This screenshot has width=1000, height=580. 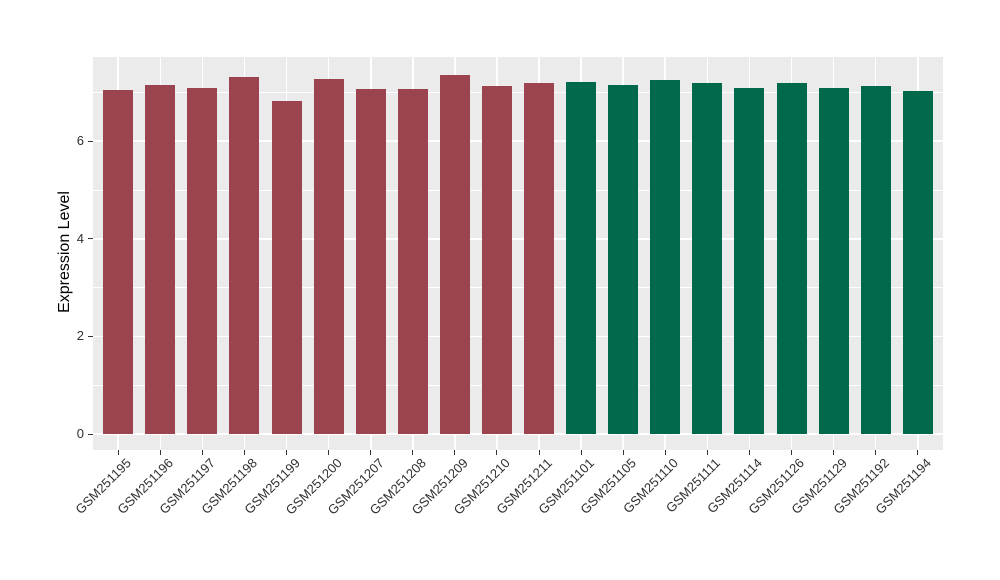 I want to click on bar-GSM251207, so click(x=370, y=261).